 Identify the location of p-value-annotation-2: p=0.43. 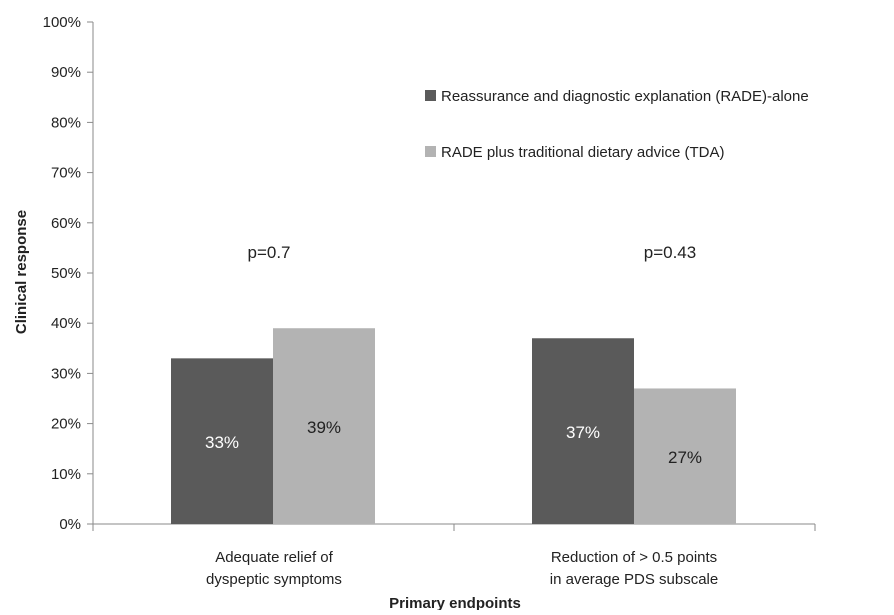
(670, 252).